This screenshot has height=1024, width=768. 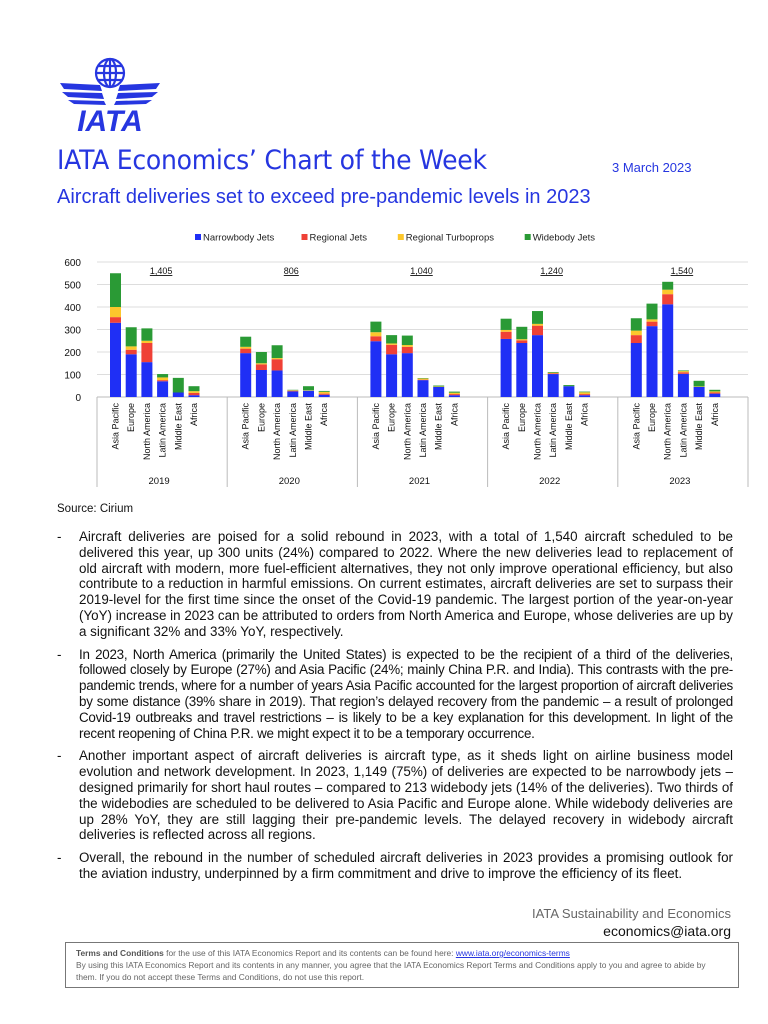 I want to click on y-tick-label: 400, so click(x=72, y=308).